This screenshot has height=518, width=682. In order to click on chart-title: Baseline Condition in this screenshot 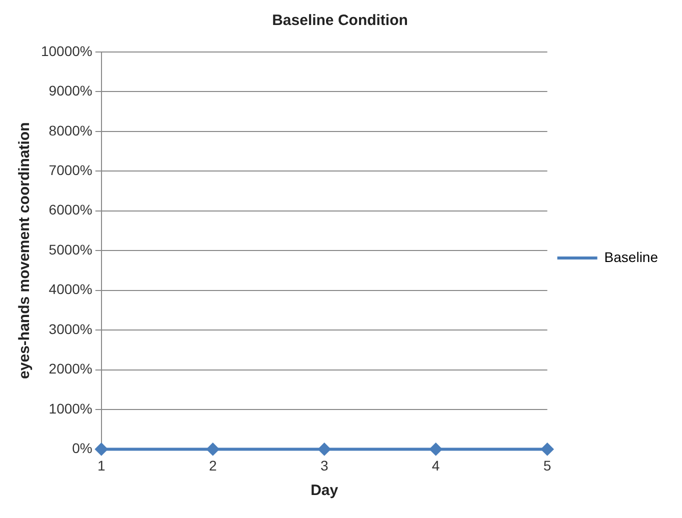, I will do `click(340, 21)`.